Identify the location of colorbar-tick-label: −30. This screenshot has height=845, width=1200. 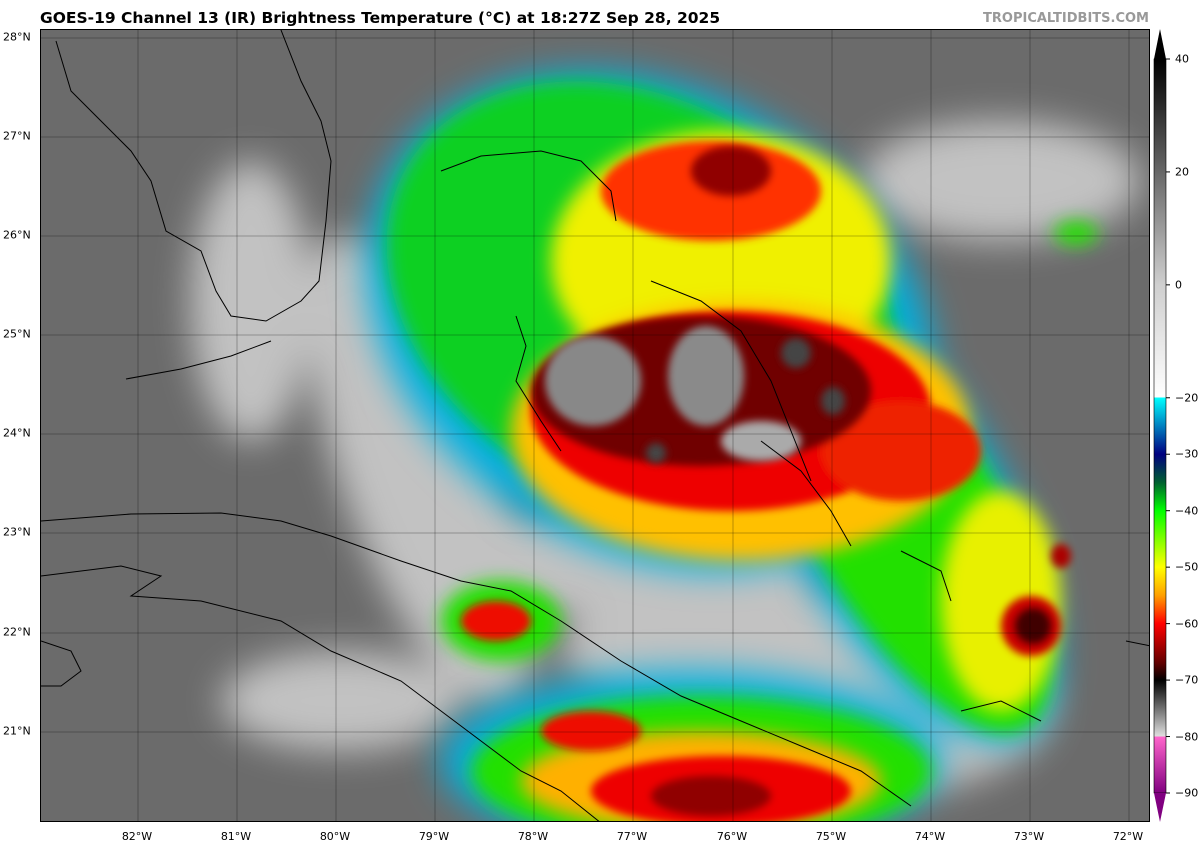
(1187, 454).